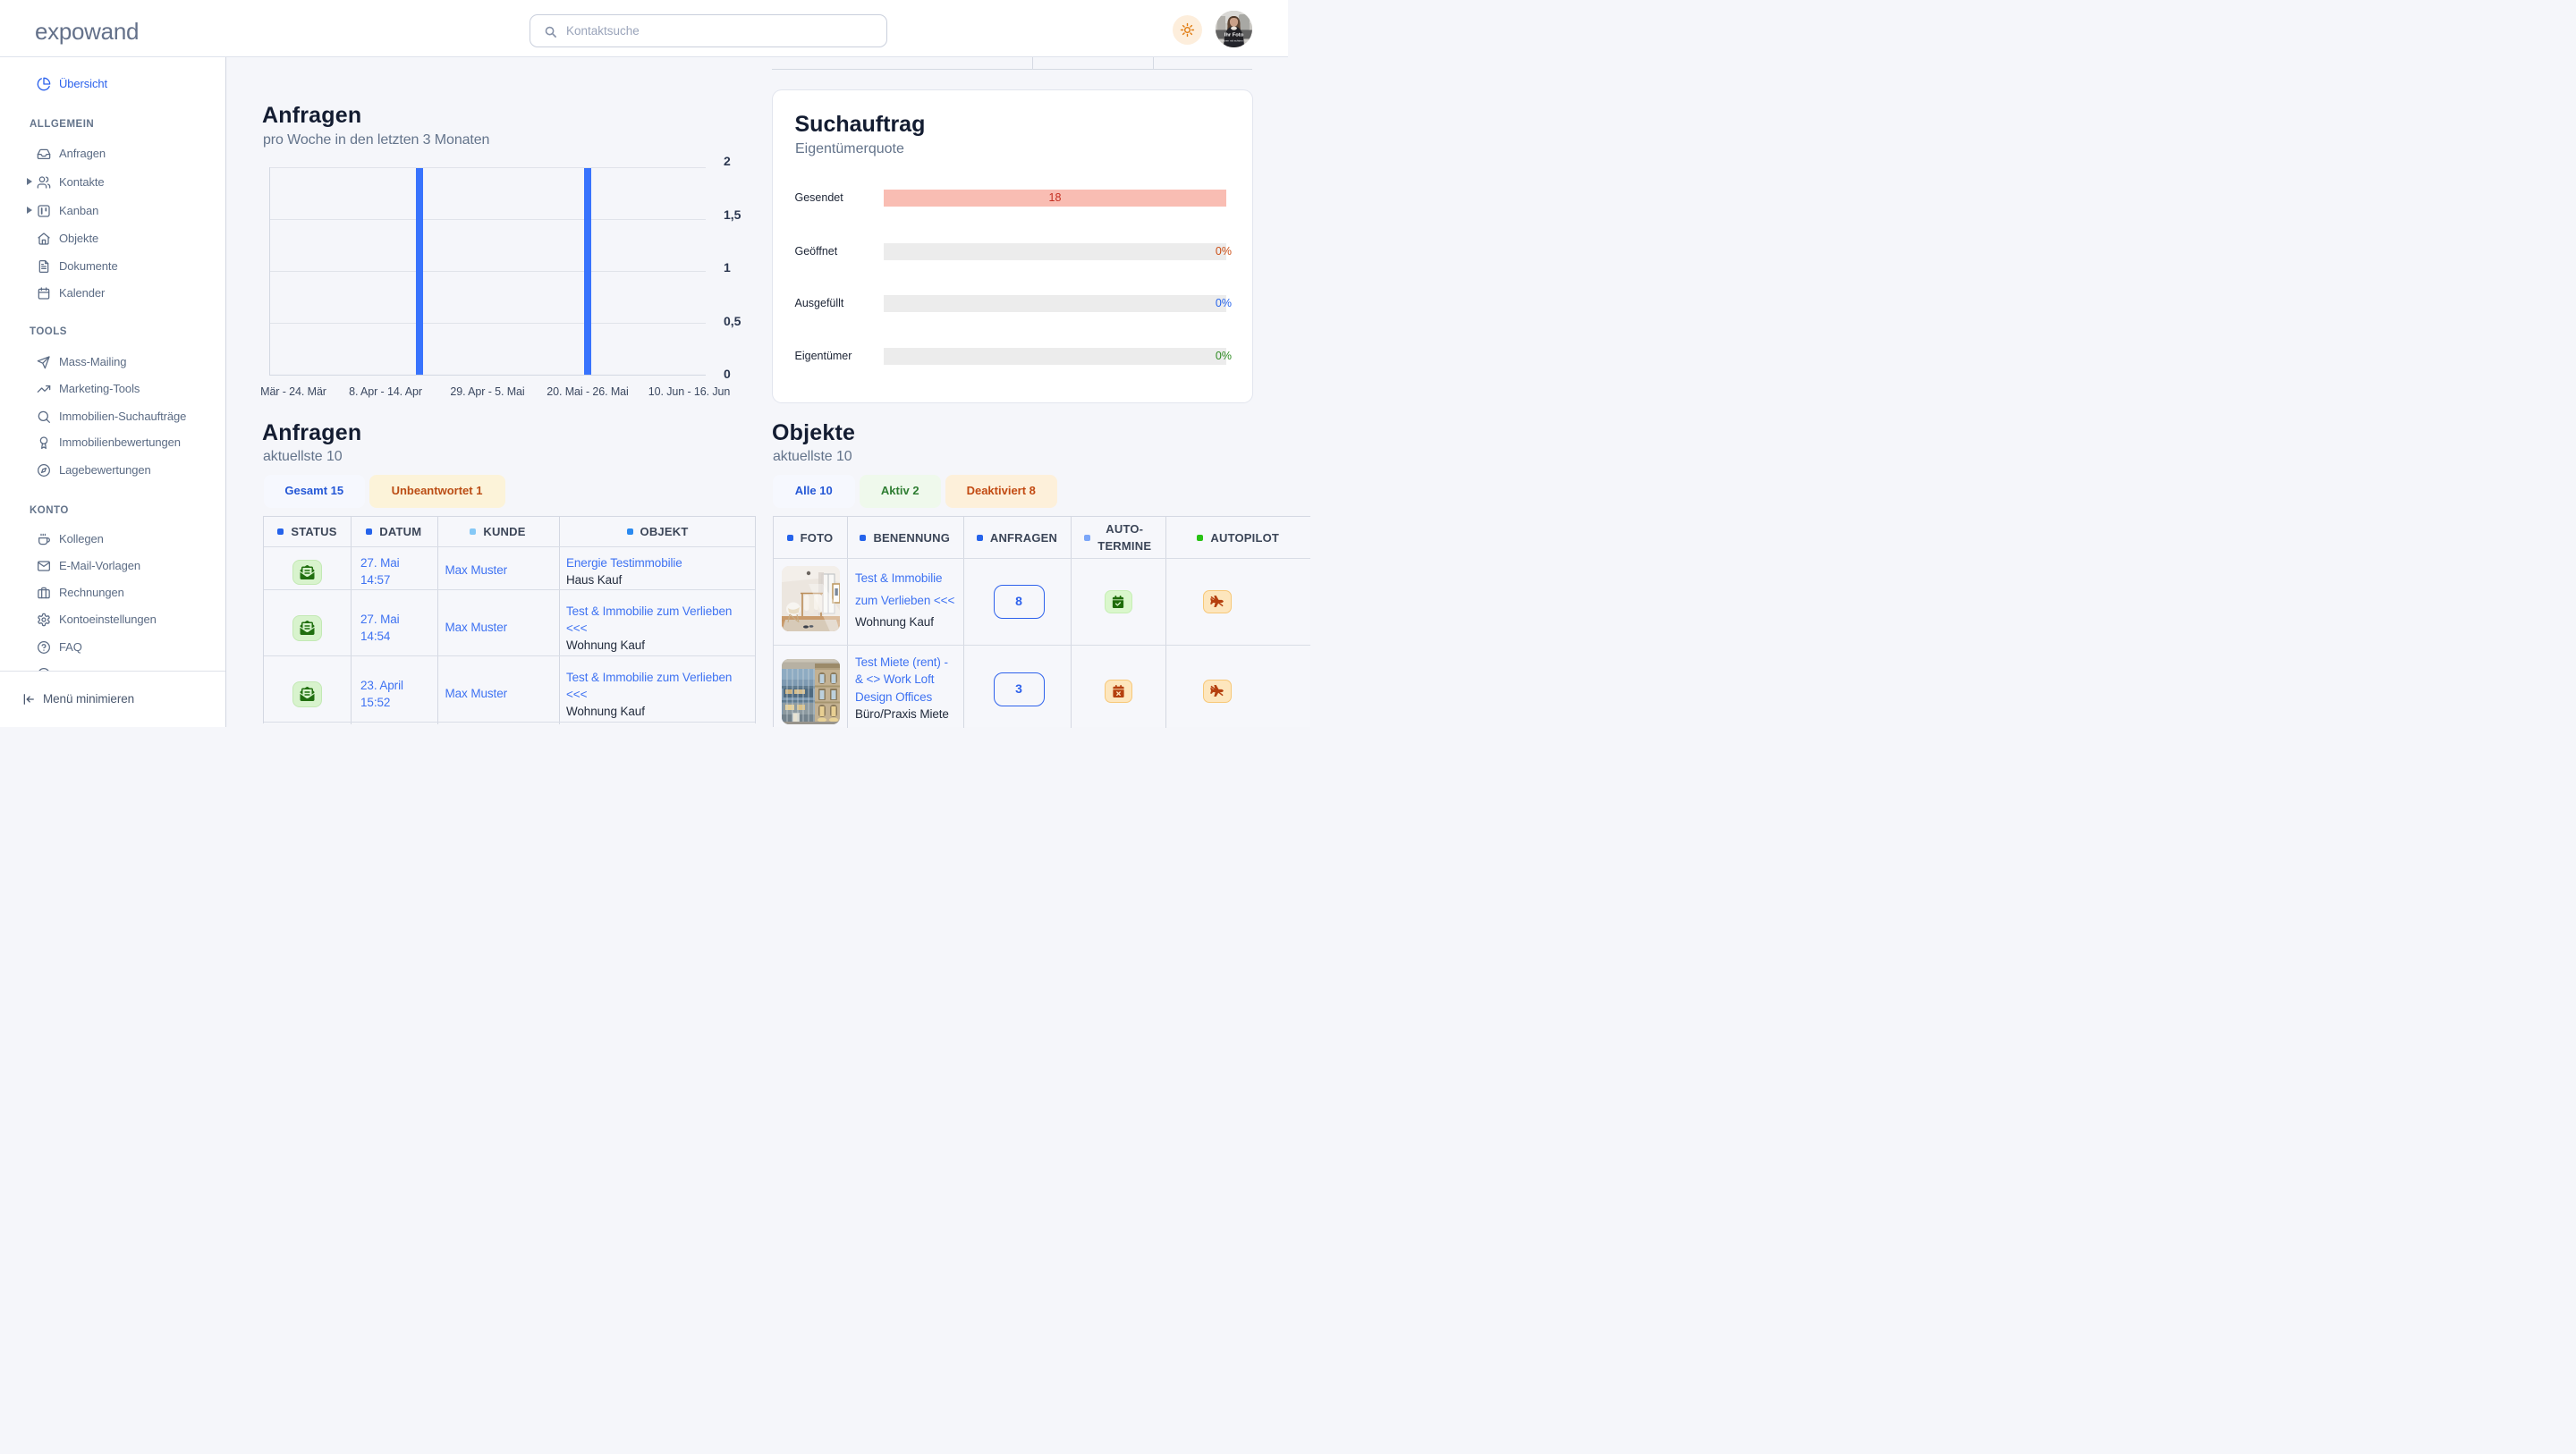 Image resolution: width=2576 pixels, height=1454 pixels. I want to click on svg-text: ersetzen mit echtem Foto, so click(1234, 41).